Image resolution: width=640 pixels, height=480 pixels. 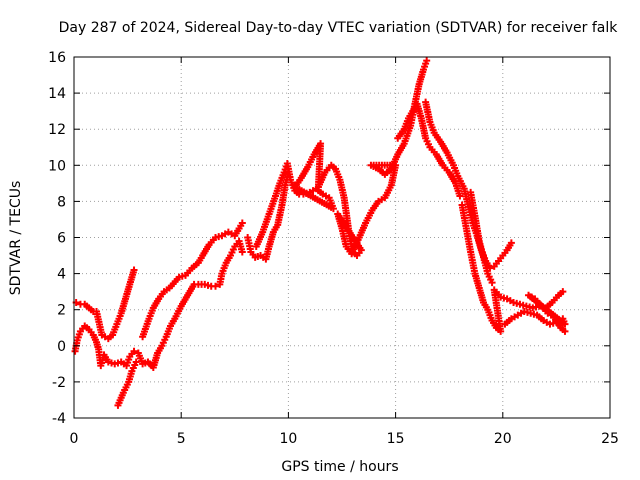 I want to click on x-axis-label: GPS time / hours, so click(x=339, y=467).